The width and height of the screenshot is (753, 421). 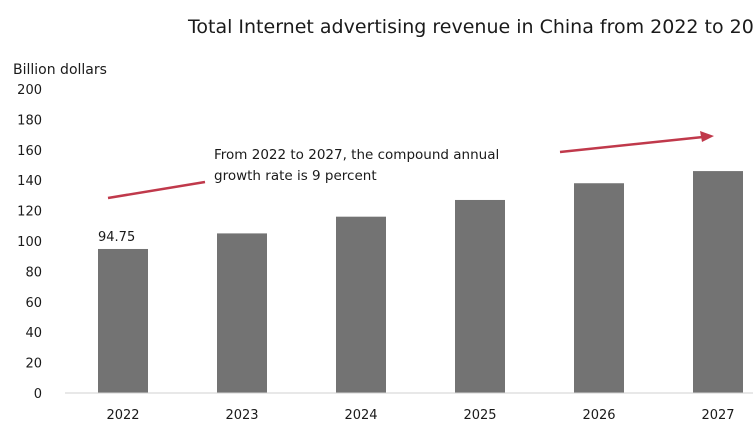 I want to click on trend-arrowhead, so click(x=707, y=136).